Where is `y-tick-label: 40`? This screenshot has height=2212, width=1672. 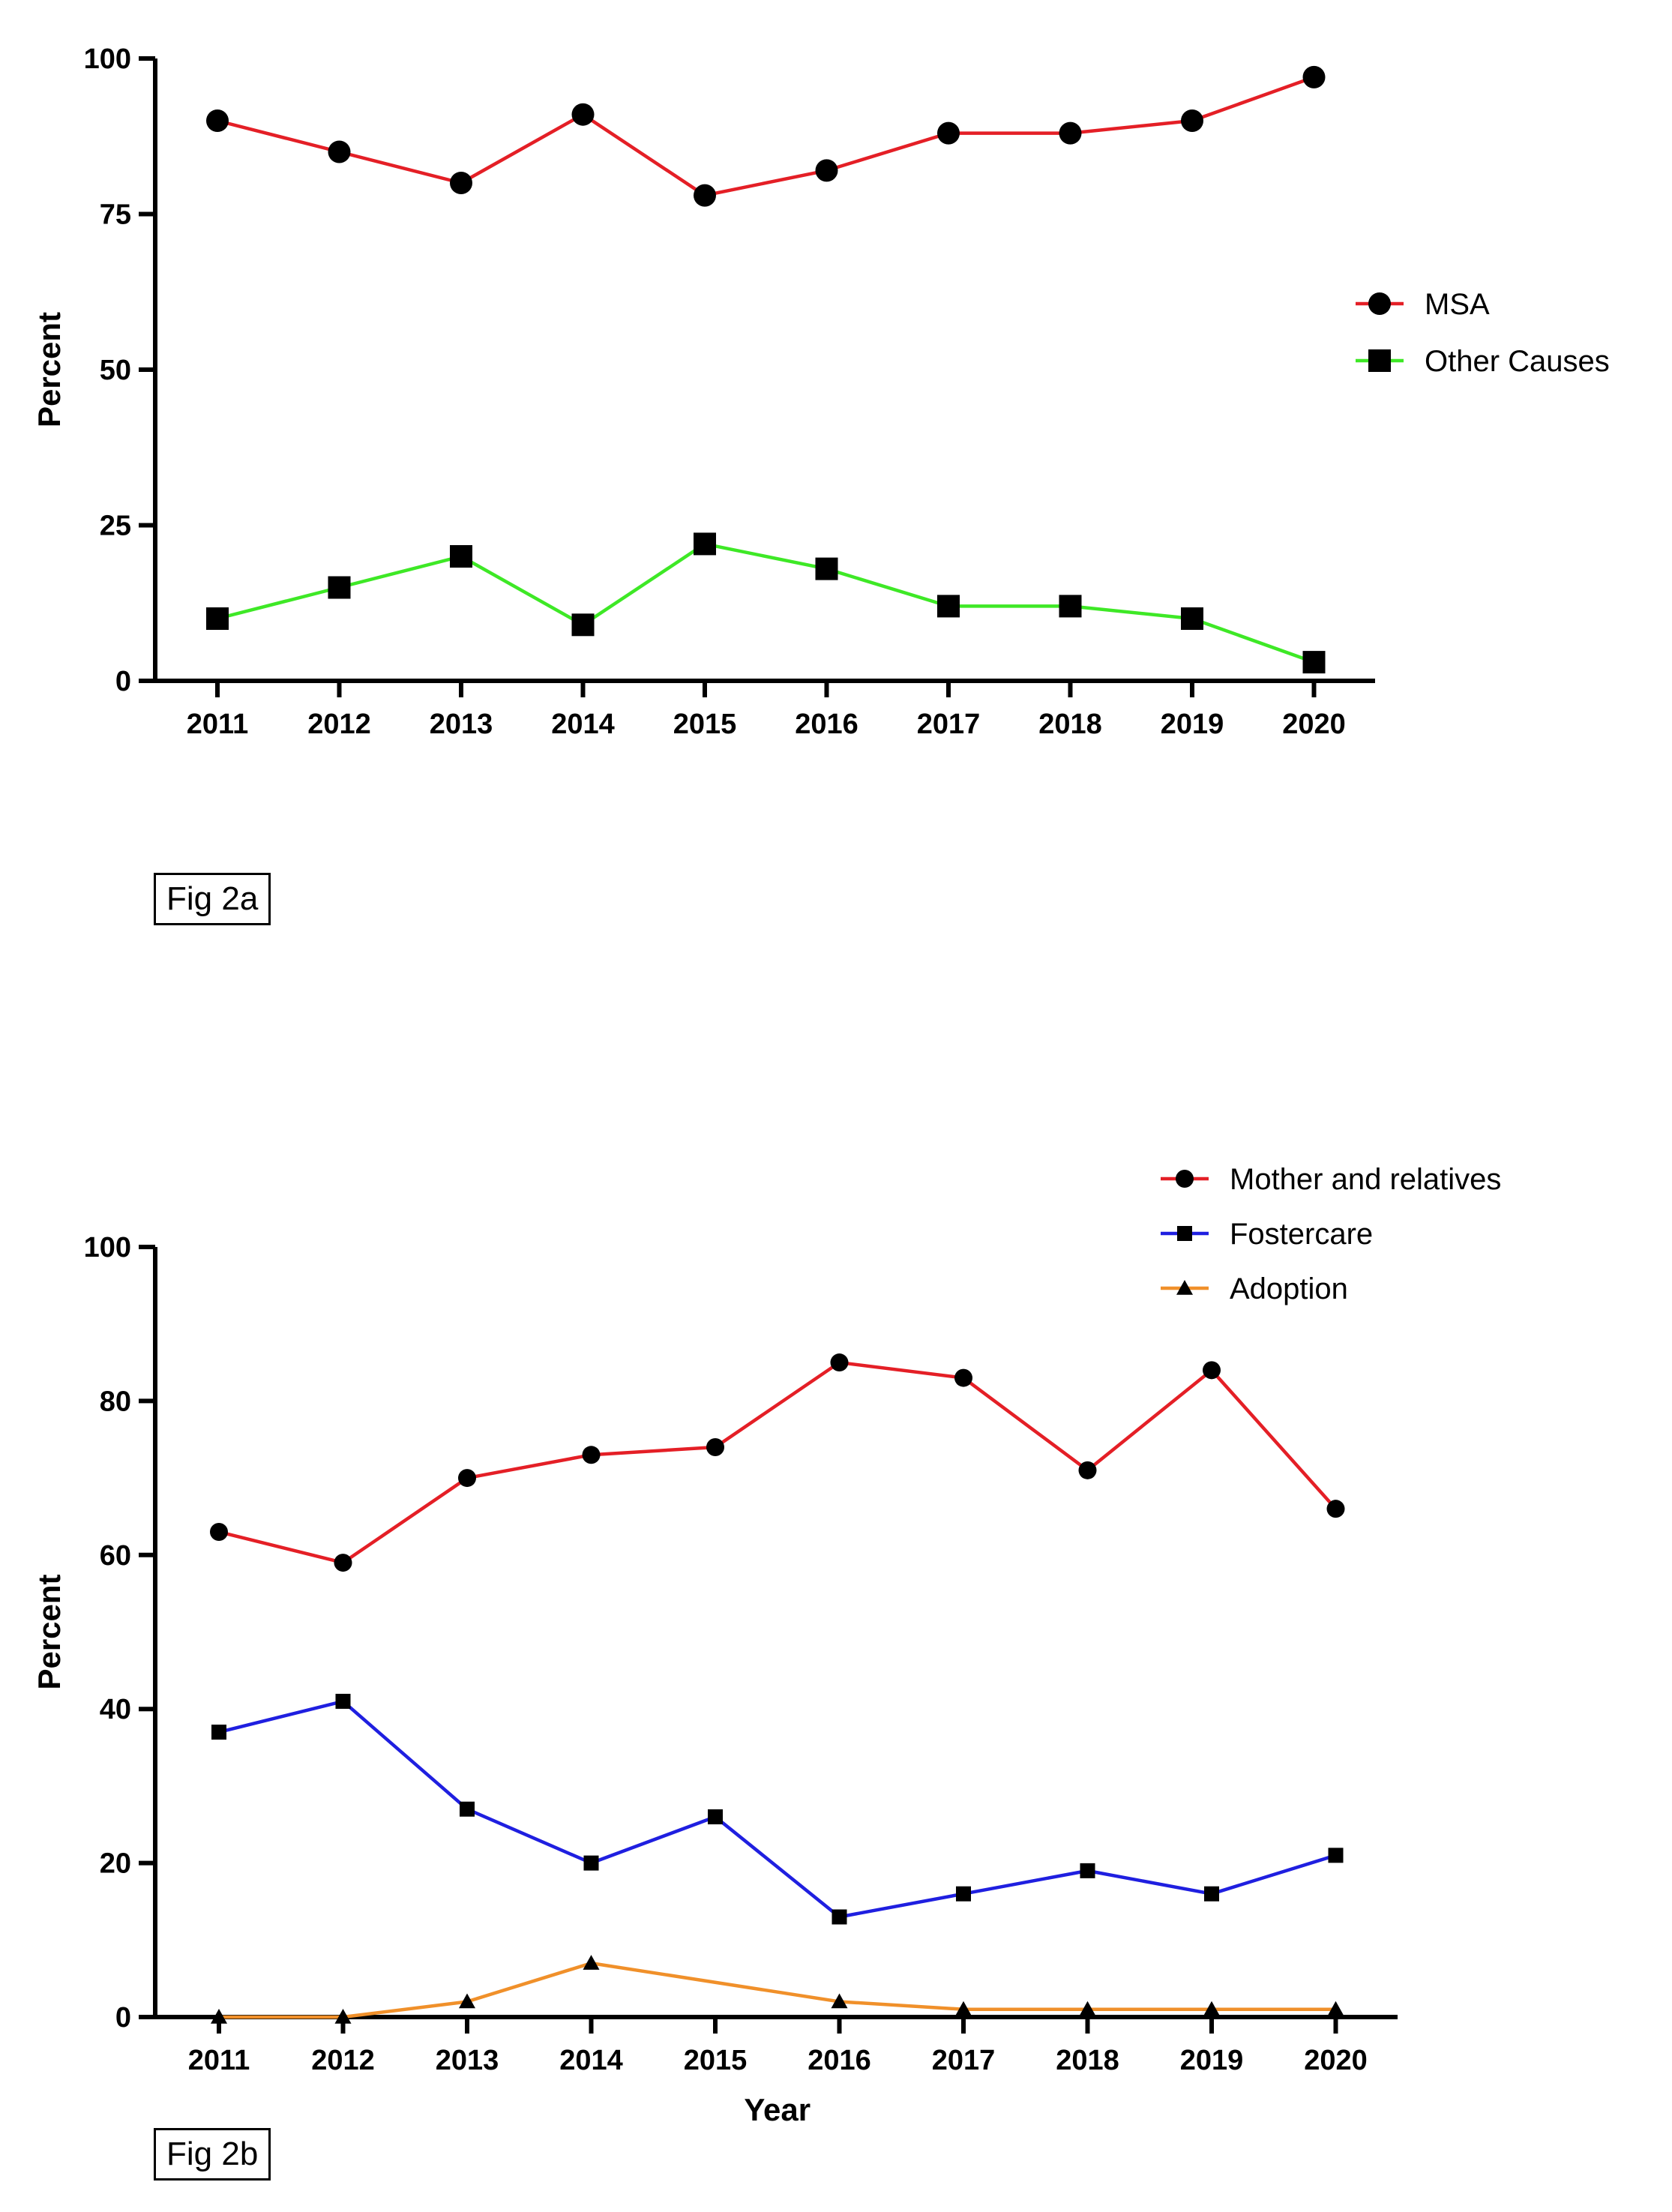 y-tick-label: 40 is located at coordinates (115, 1709).